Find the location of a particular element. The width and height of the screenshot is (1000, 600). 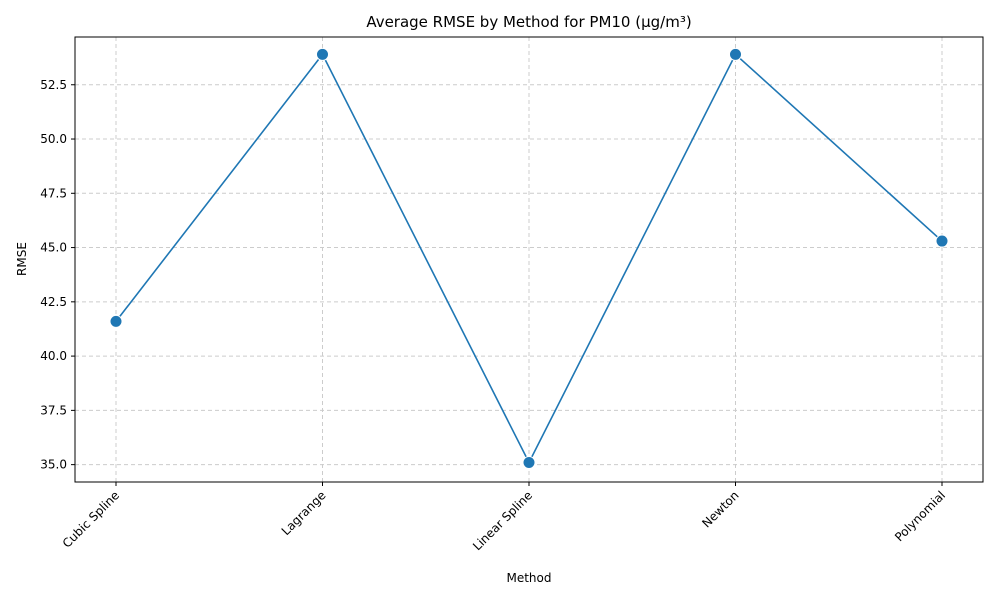

x-tick-label: Polynomial is located at coordinates (920, 516).